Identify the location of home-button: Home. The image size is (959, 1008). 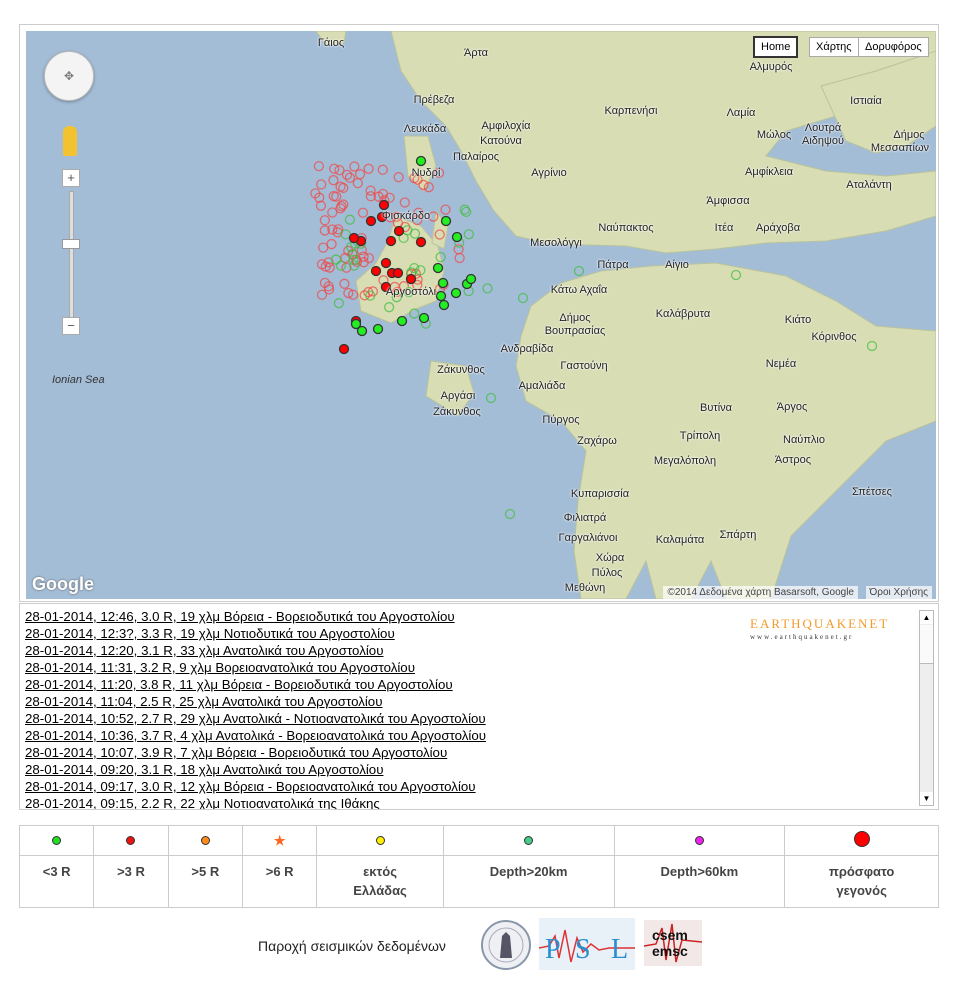
(776, 47).